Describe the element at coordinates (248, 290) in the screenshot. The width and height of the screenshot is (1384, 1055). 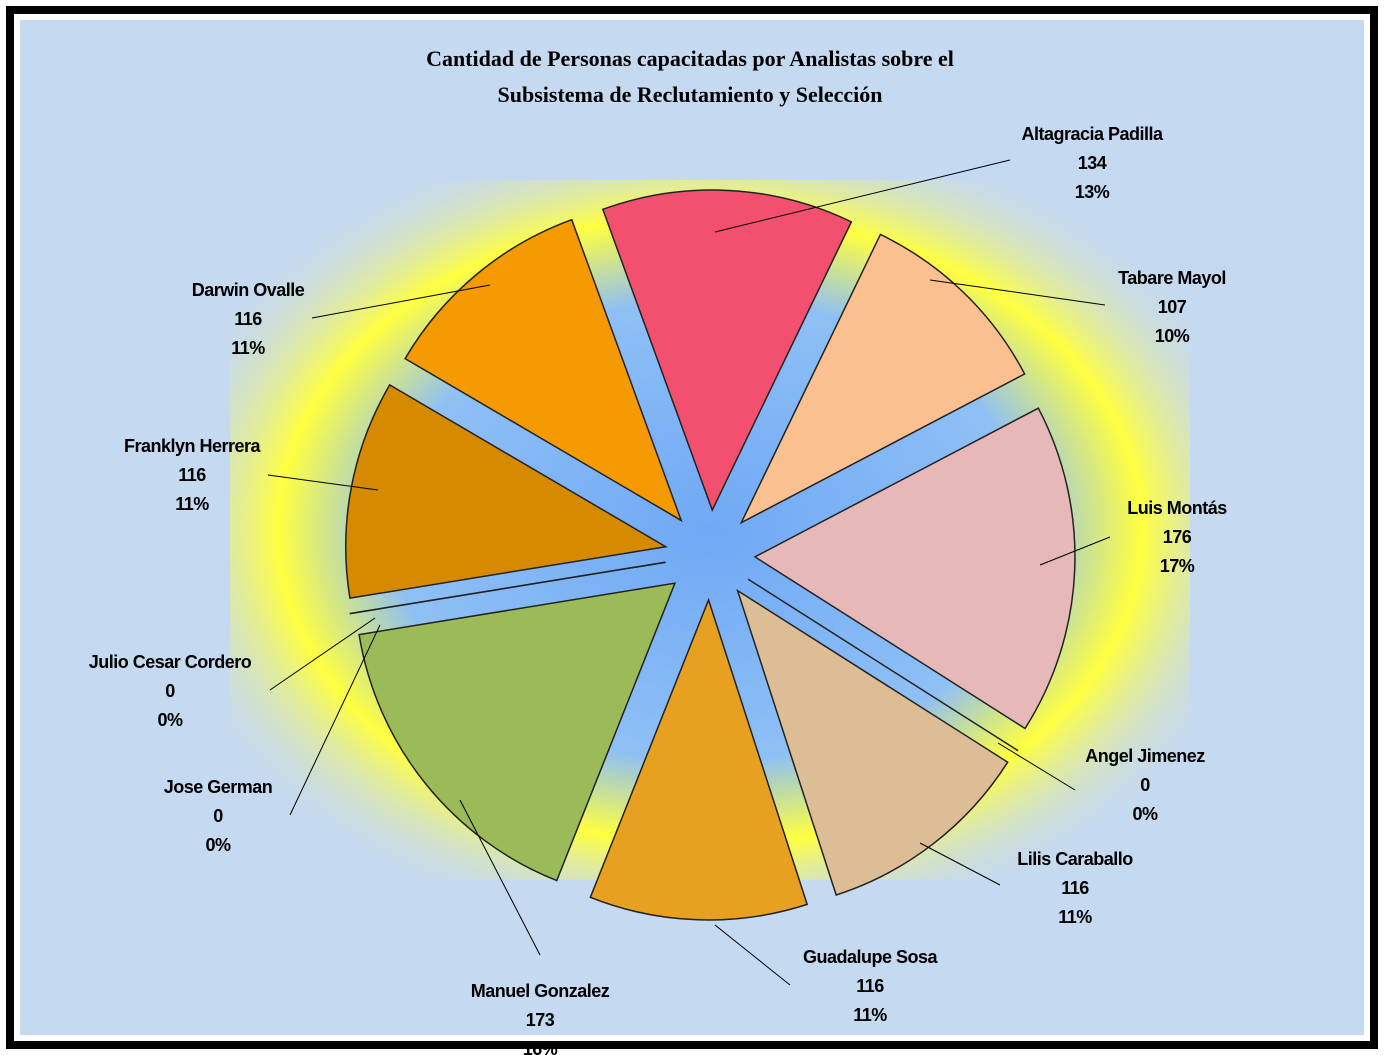
I see `slice-label-name: Darwin Ovalle` at that location.